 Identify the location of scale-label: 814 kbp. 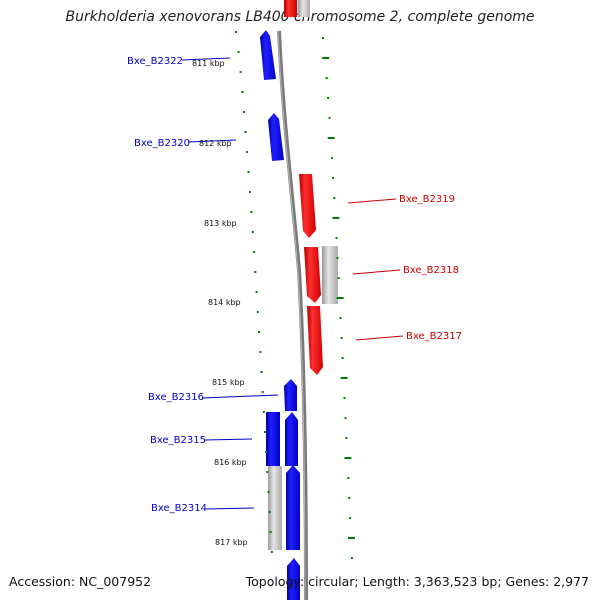
(224, 302).